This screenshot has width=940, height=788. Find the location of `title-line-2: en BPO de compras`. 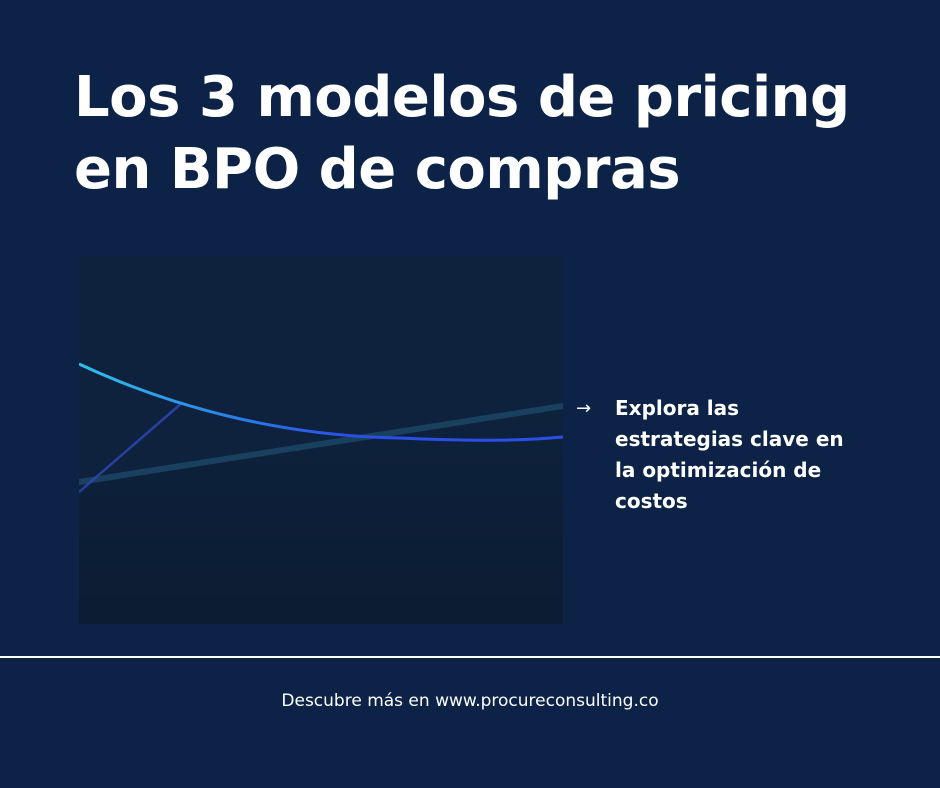

title-line-2: en BPO de compras is located at coordinates (377, 169).